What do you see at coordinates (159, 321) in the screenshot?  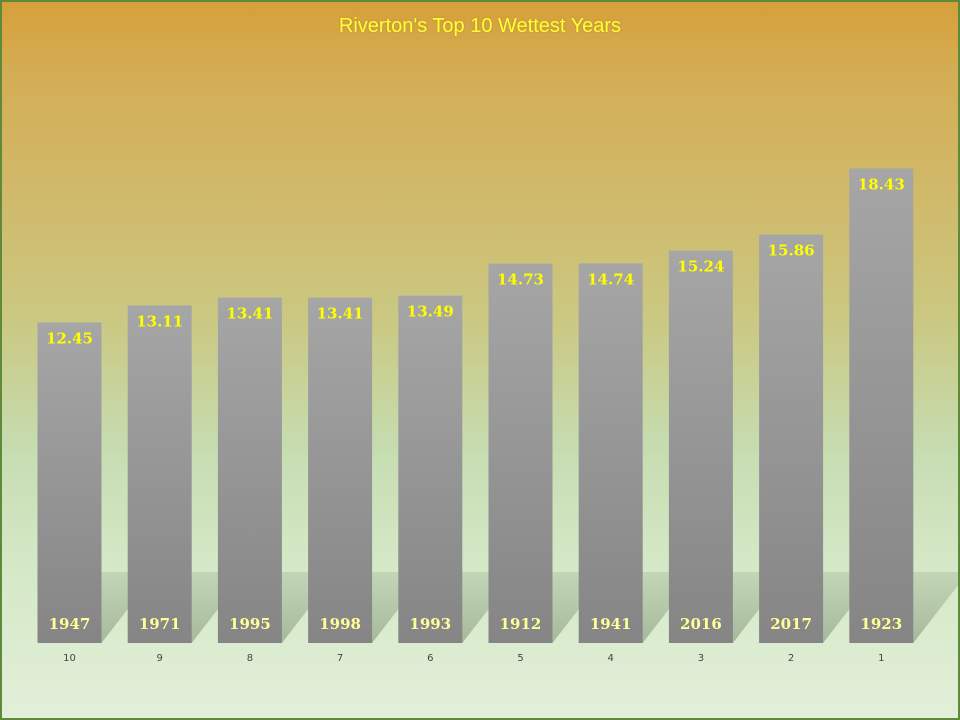 I see `data-label: 13.11` at bounding box center [159, 321].